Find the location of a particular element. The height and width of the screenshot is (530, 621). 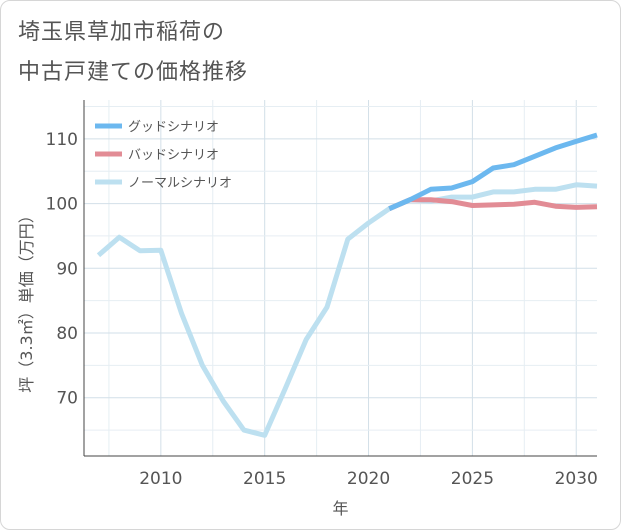

chart-title-line-1: 埼玉県草加市稲荷の is located at coordinates (122, 32).